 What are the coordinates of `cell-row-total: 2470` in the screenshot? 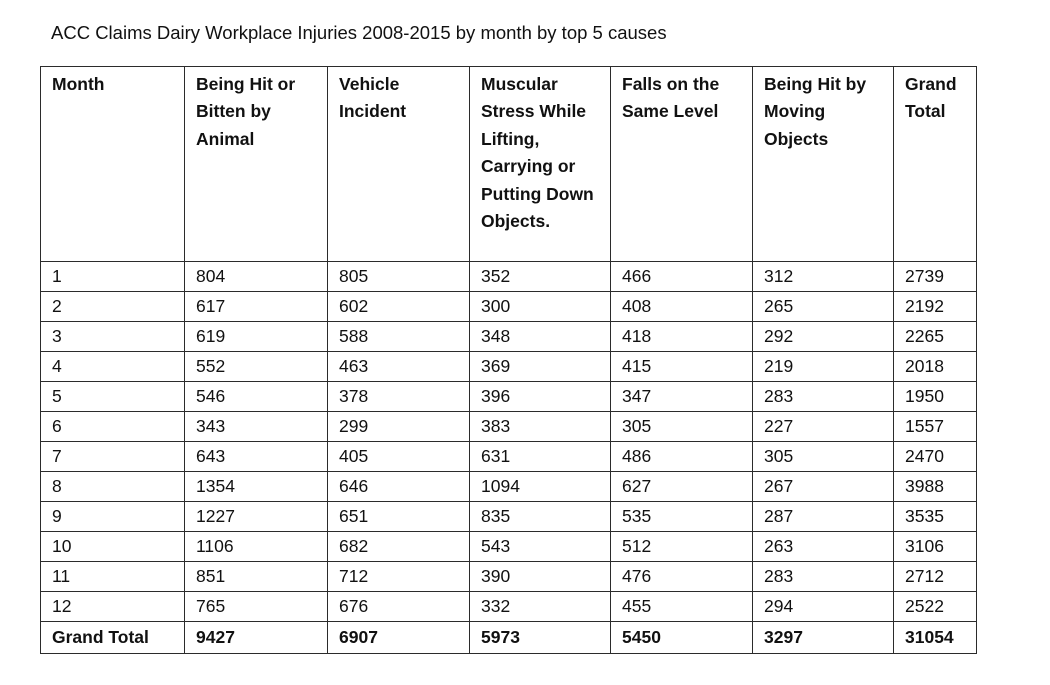 It's located at (935, 456).